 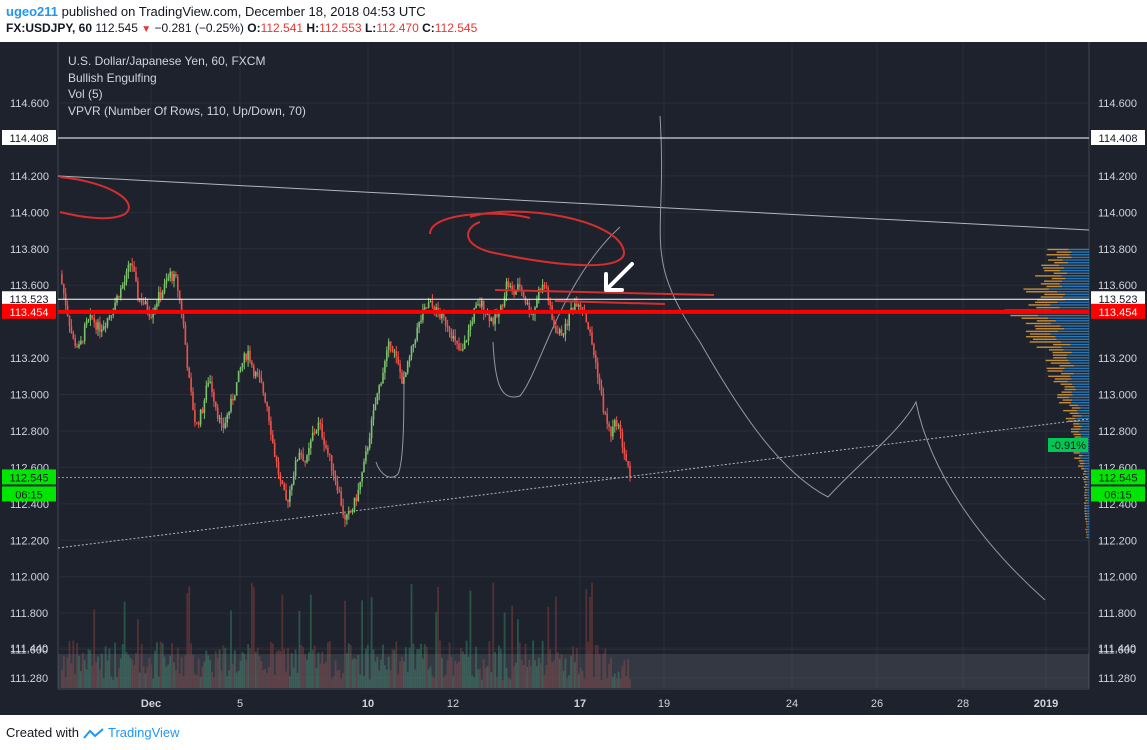 What do you see at coordinates (1117, 359) in the screenshot?
I see `price-tick-right: 113.200` at bounding box center [1117, 359].